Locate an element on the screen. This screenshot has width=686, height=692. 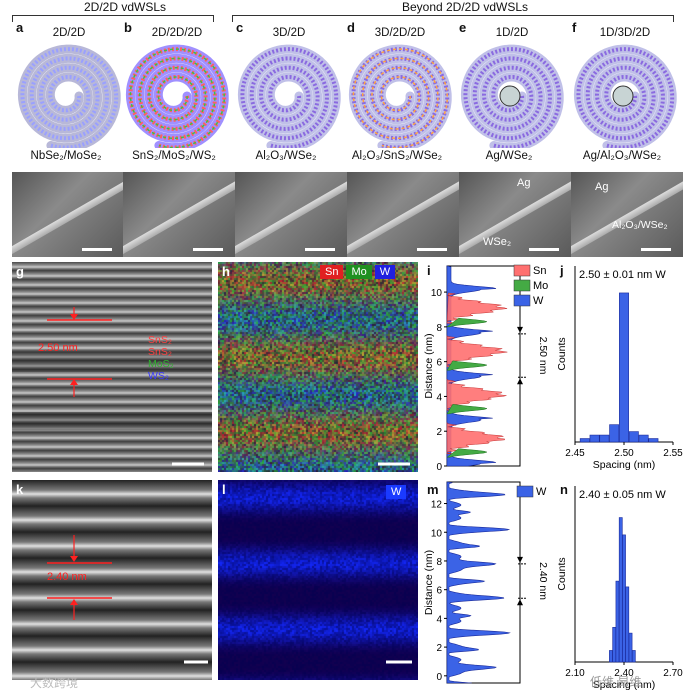
xtick: 2.10 is located at coordinates (575, 673).